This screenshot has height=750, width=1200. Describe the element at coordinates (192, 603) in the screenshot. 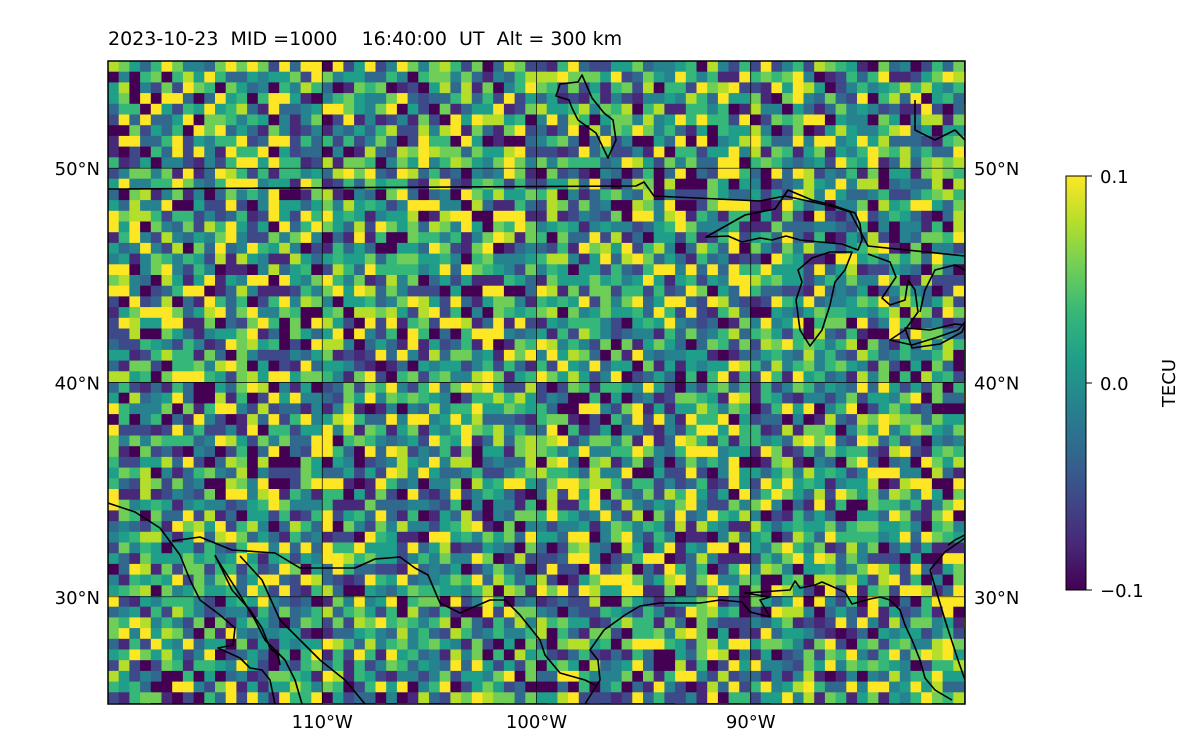

I see `baja-coast` at that location.